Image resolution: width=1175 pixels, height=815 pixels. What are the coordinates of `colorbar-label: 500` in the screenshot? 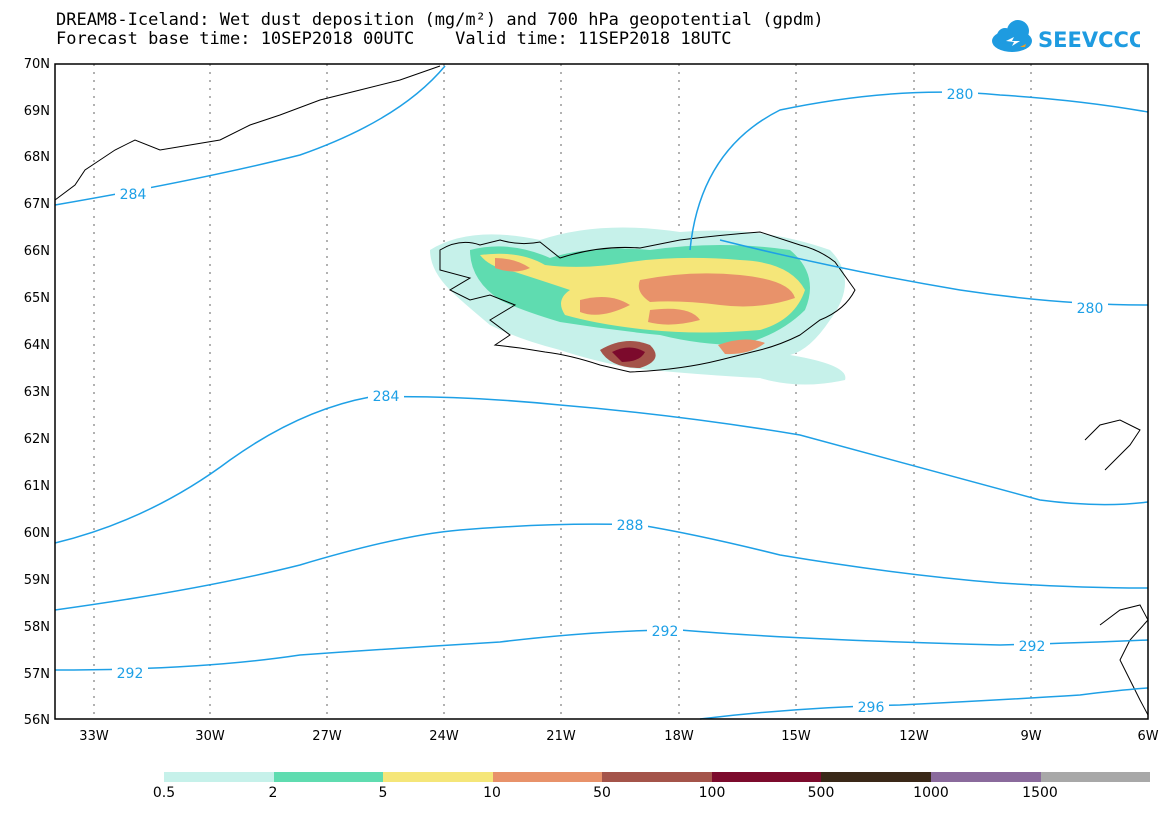 It's located at (821, 793).